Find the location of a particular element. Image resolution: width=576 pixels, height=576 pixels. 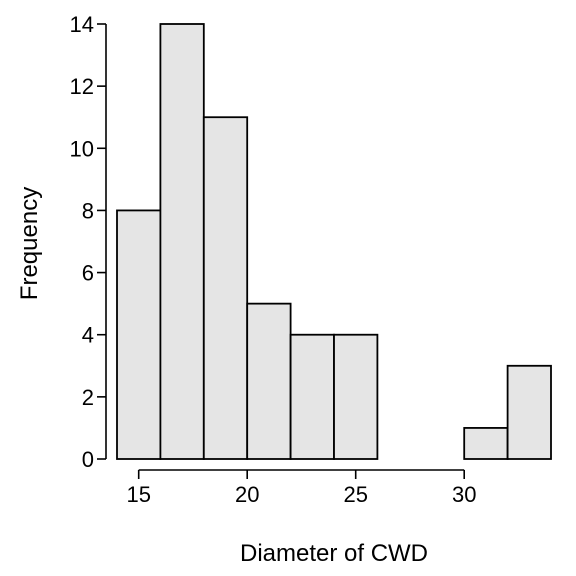

y-tick-label: 4 is located at coordinates (88, 335).